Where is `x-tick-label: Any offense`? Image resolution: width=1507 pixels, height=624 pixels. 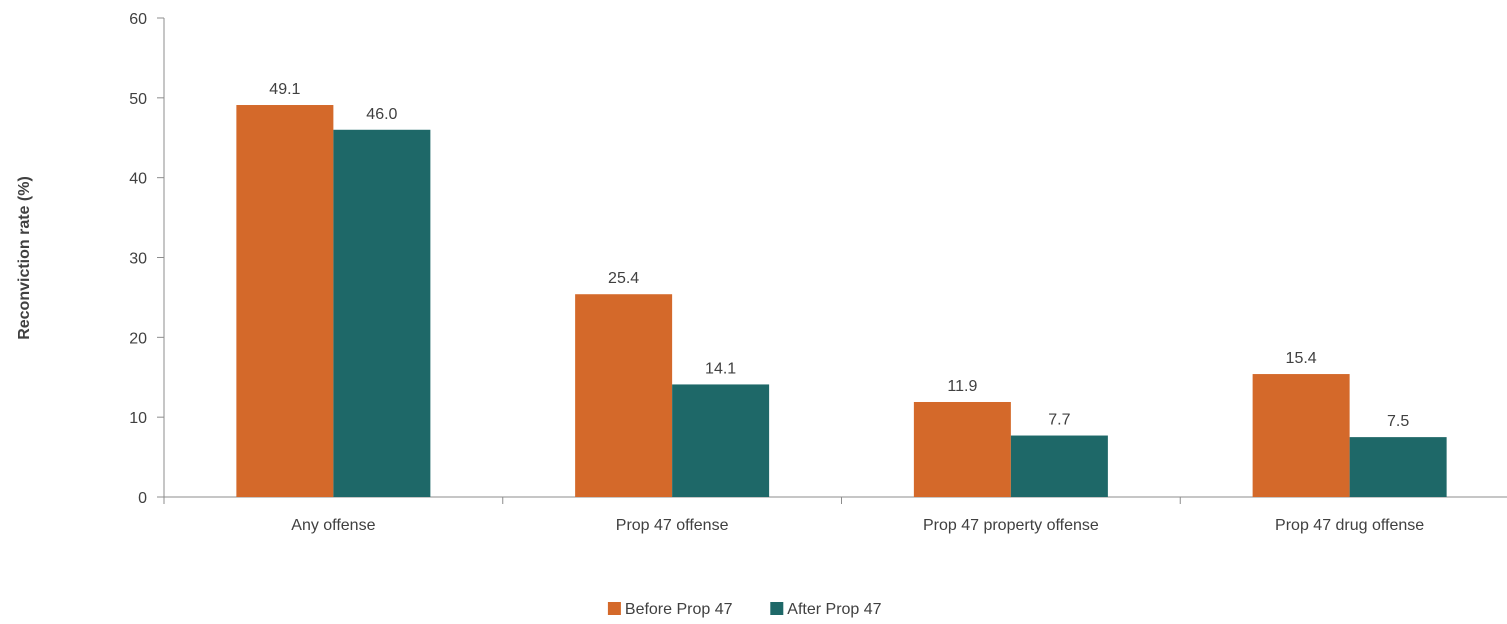 x-tick-label: Any offense is located at coordinates (333, 525).